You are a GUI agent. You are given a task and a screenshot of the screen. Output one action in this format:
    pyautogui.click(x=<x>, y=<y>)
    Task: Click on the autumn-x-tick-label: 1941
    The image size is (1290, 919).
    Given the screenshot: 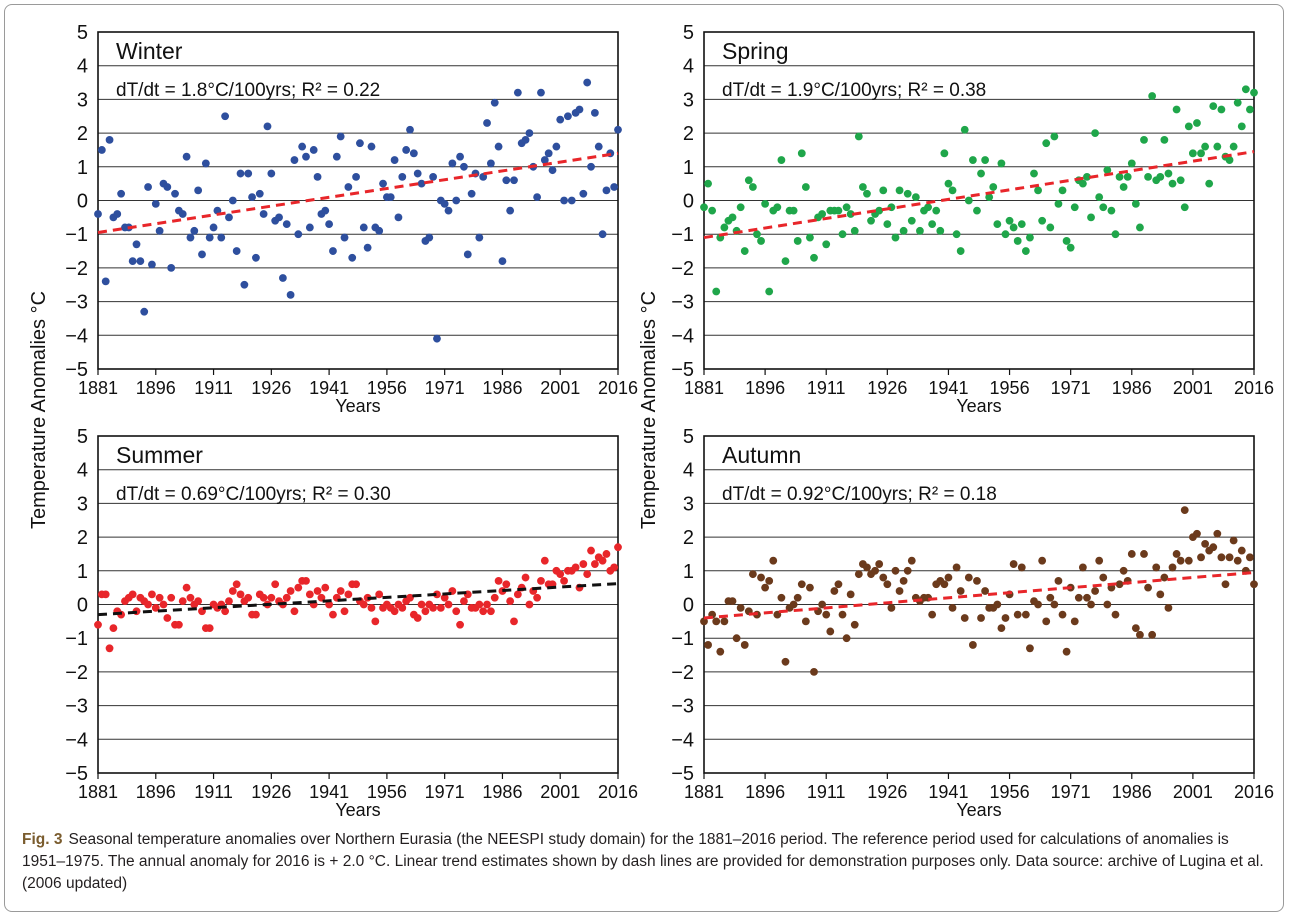 What is the action you would take?
    pyautogui.click(x=948, y=792)
    